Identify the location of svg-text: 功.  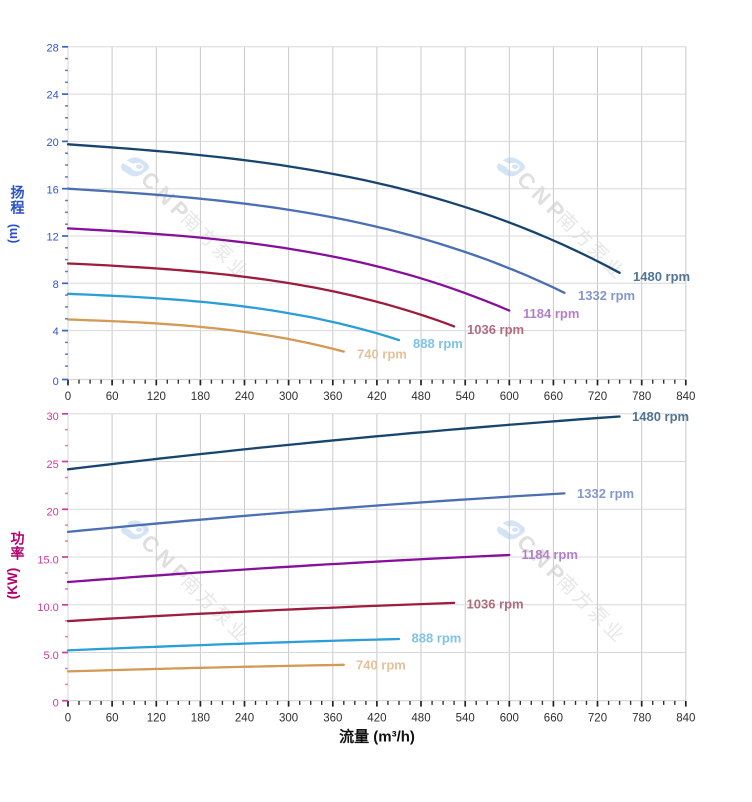
(18, 539).